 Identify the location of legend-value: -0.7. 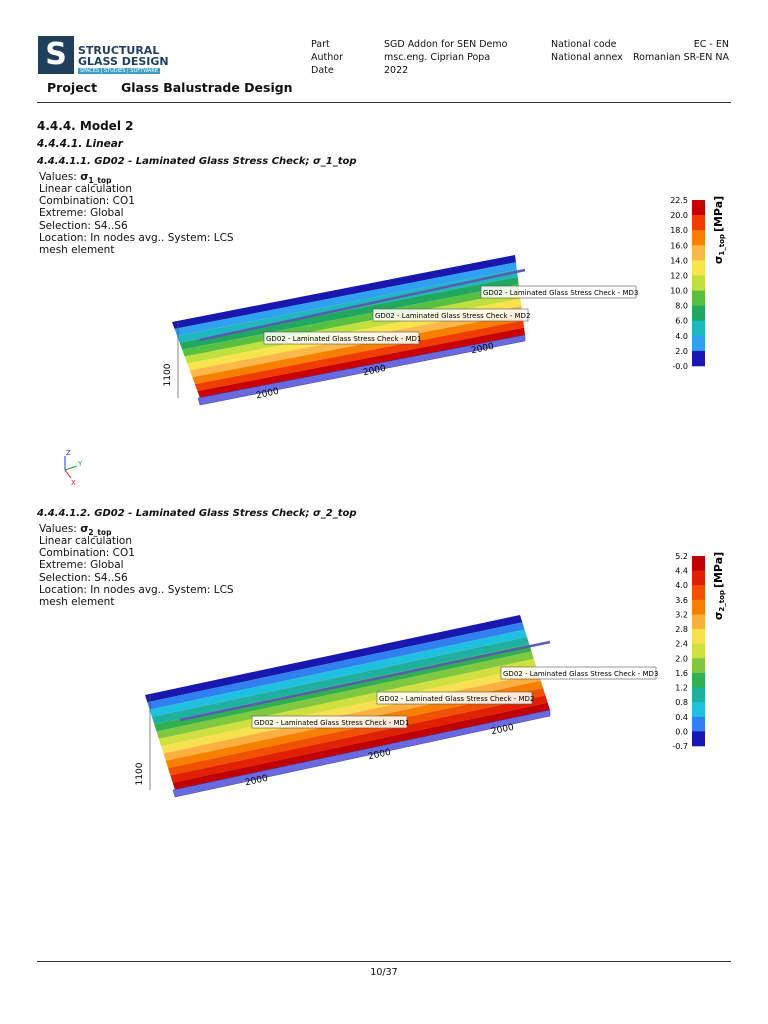
(680, 746).